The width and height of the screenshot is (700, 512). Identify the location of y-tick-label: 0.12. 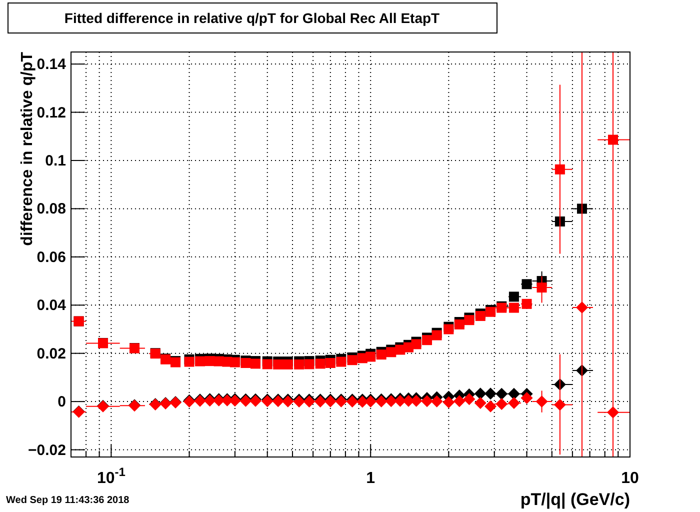
(51, 113).